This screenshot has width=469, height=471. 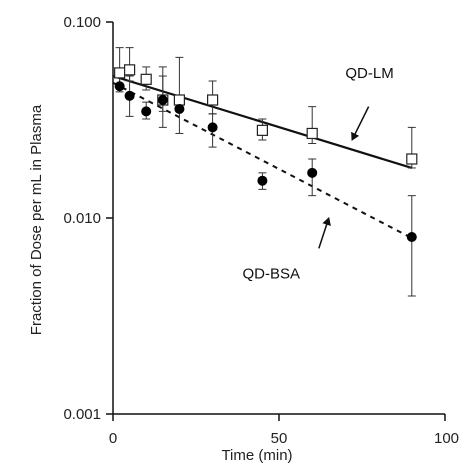 What do you see at coordinates (271, 274) in the screenshot?
I see `series-label: QD-BSA` at bounding box center [271, 274].